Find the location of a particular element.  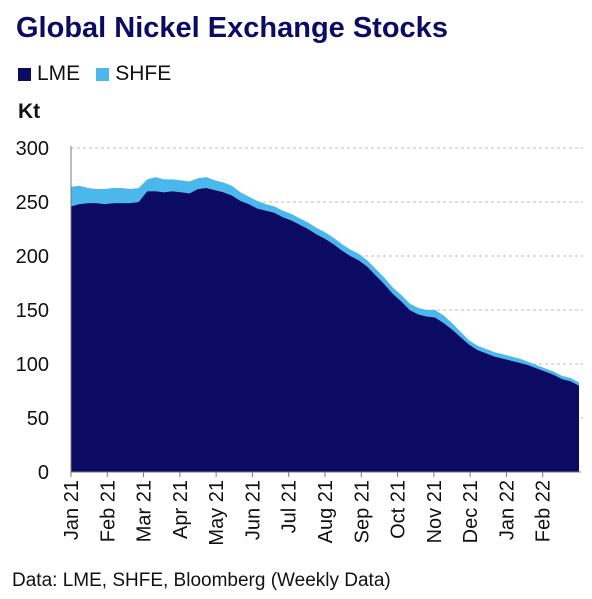

x-tick-label-2: Mar 21 is located at coordinates (145, 511).